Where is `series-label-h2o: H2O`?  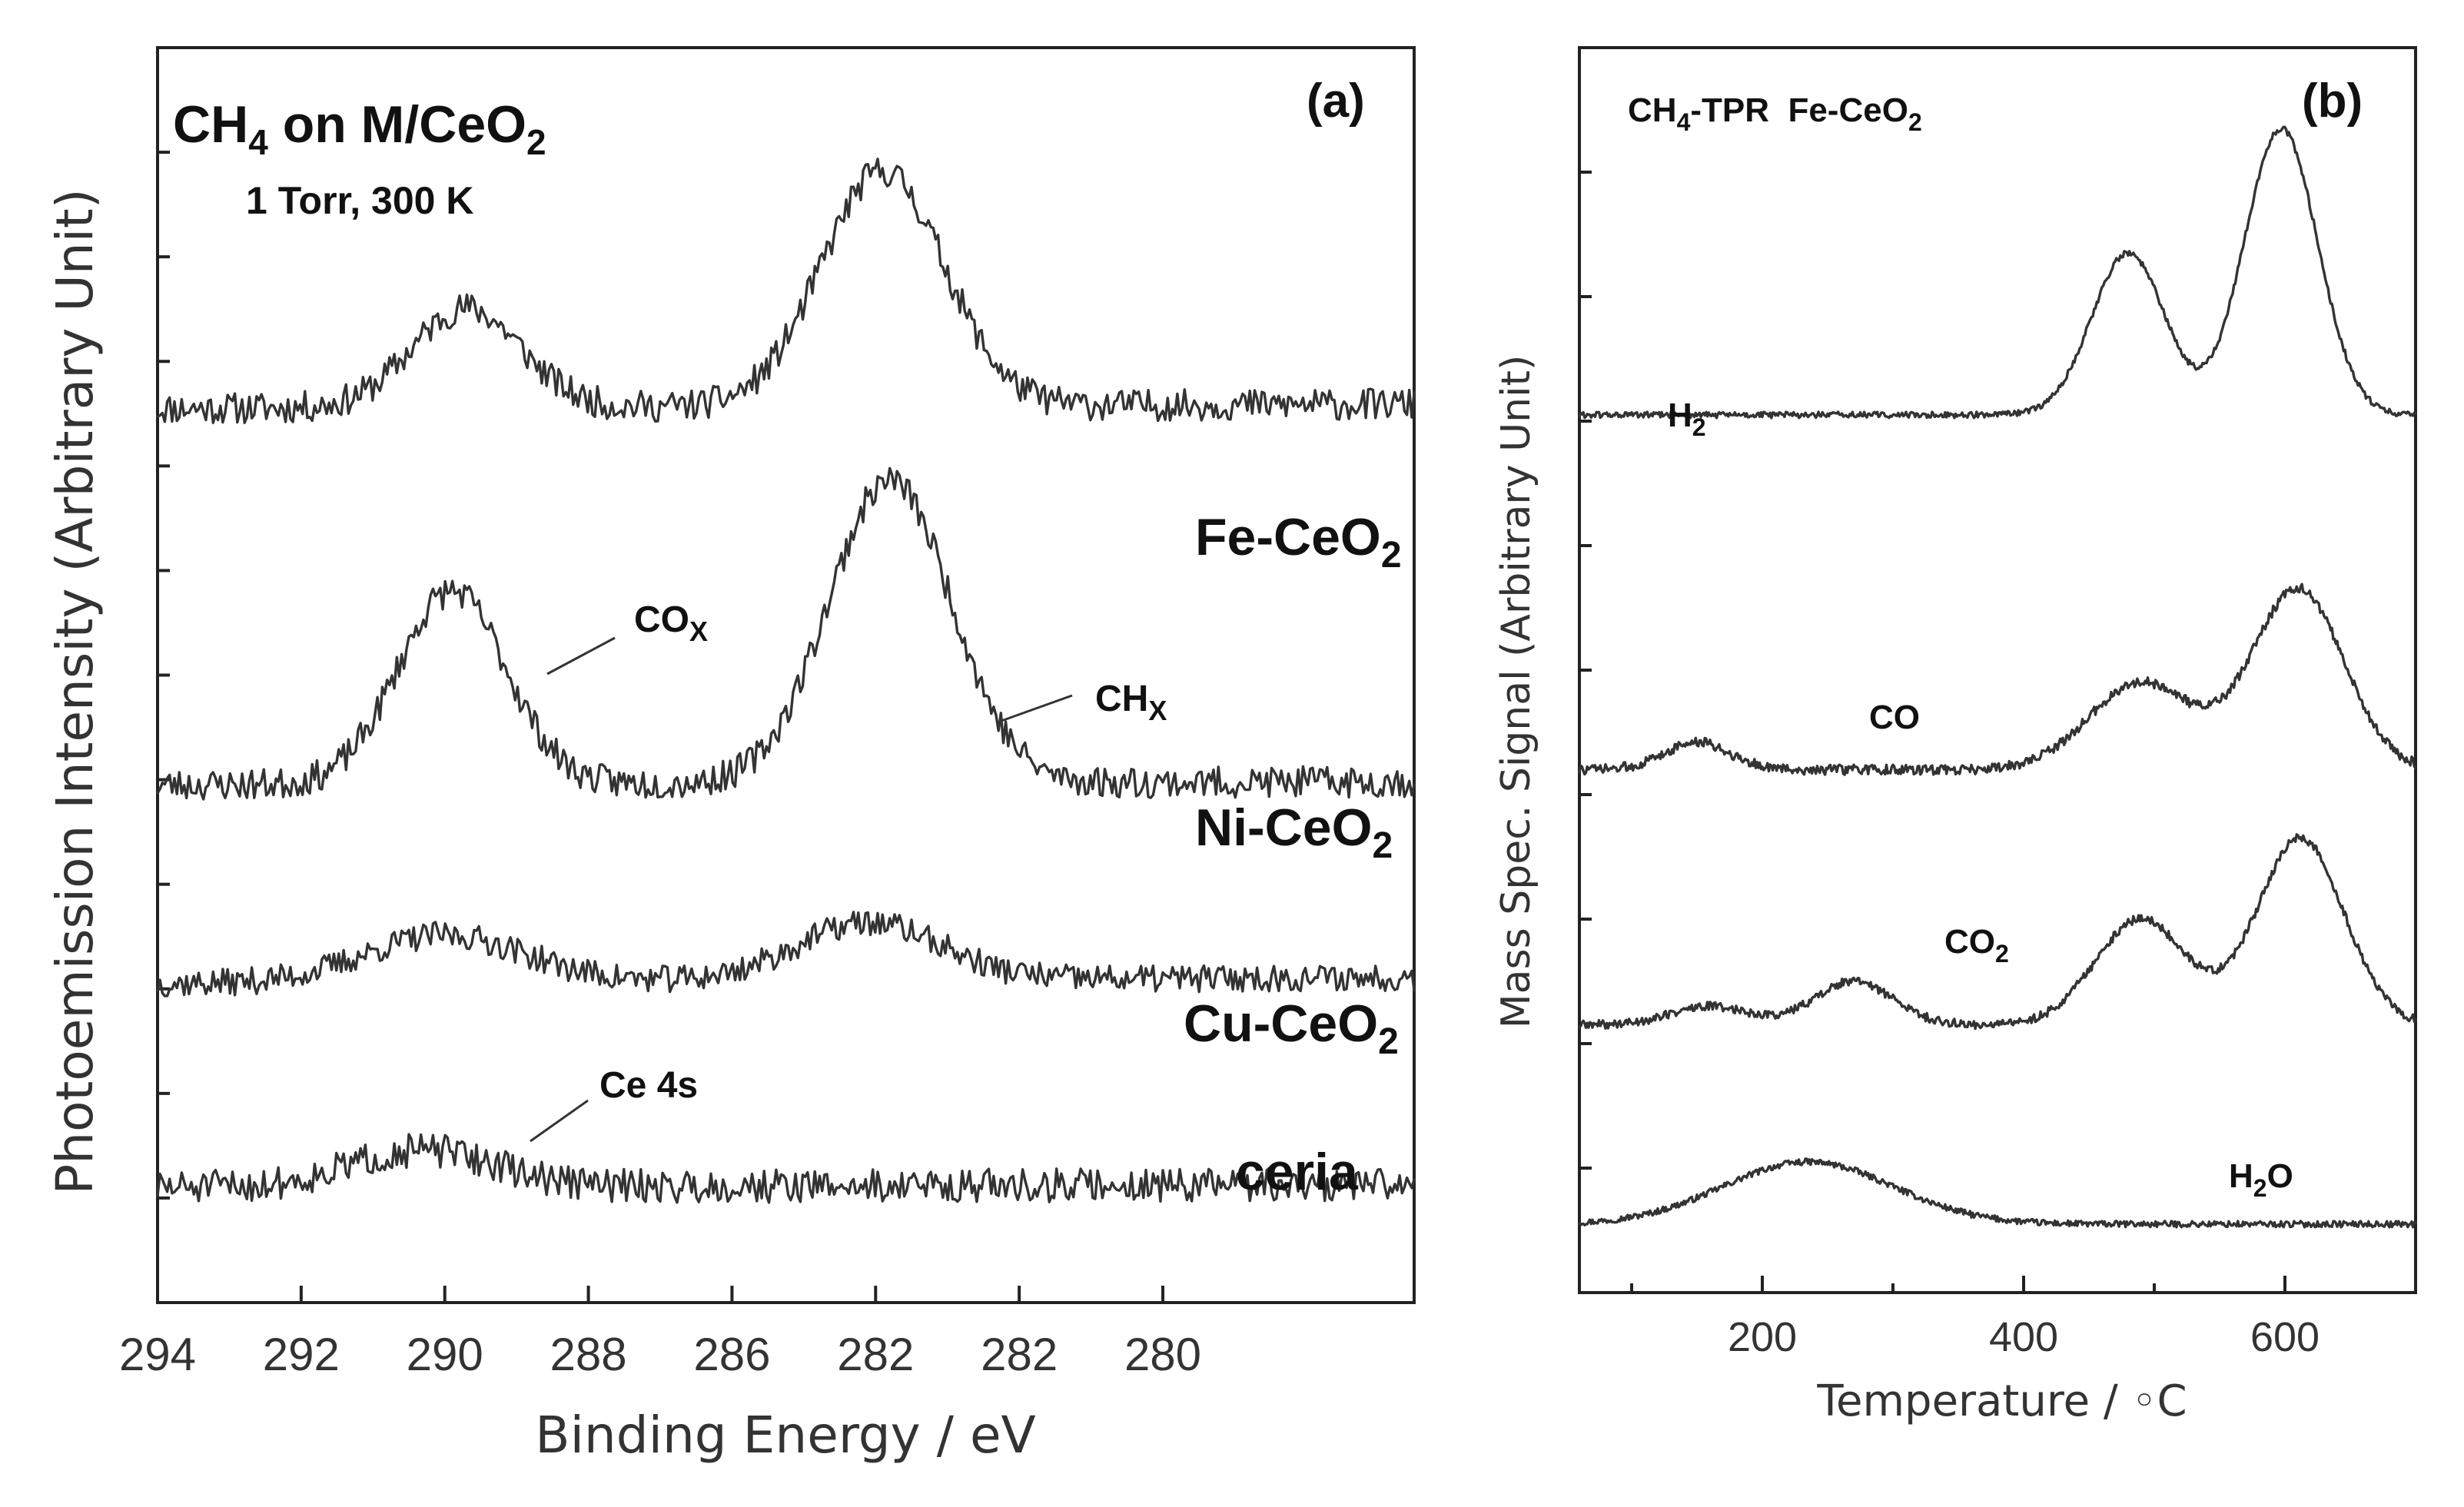 series-label-h2o: H2O is located at coordinates (2261, 1179).